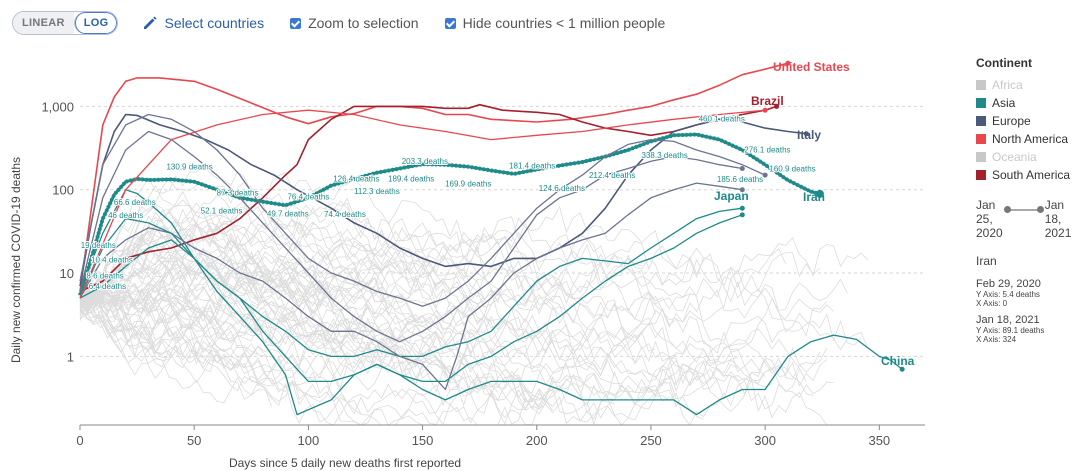 Image resolution: width=1087 pixels, height=471 pixels. What do you see at coordinates (16, 260) in the screenshot?
I see `y-axis-title: Daily new confirmed COVID-19 deaths` at bounding box center [16, 260].